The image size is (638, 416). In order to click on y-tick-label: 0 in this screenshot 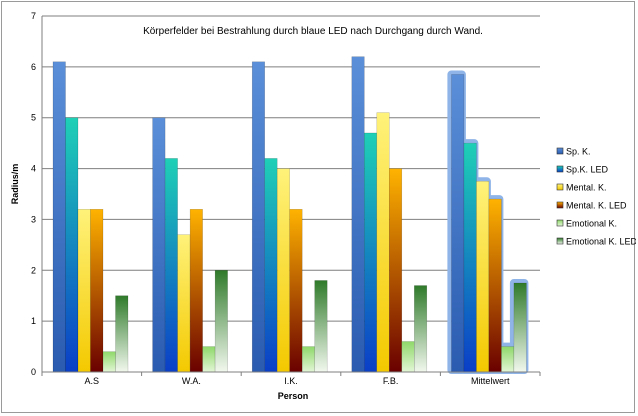, I will do `click(33, 372)`.